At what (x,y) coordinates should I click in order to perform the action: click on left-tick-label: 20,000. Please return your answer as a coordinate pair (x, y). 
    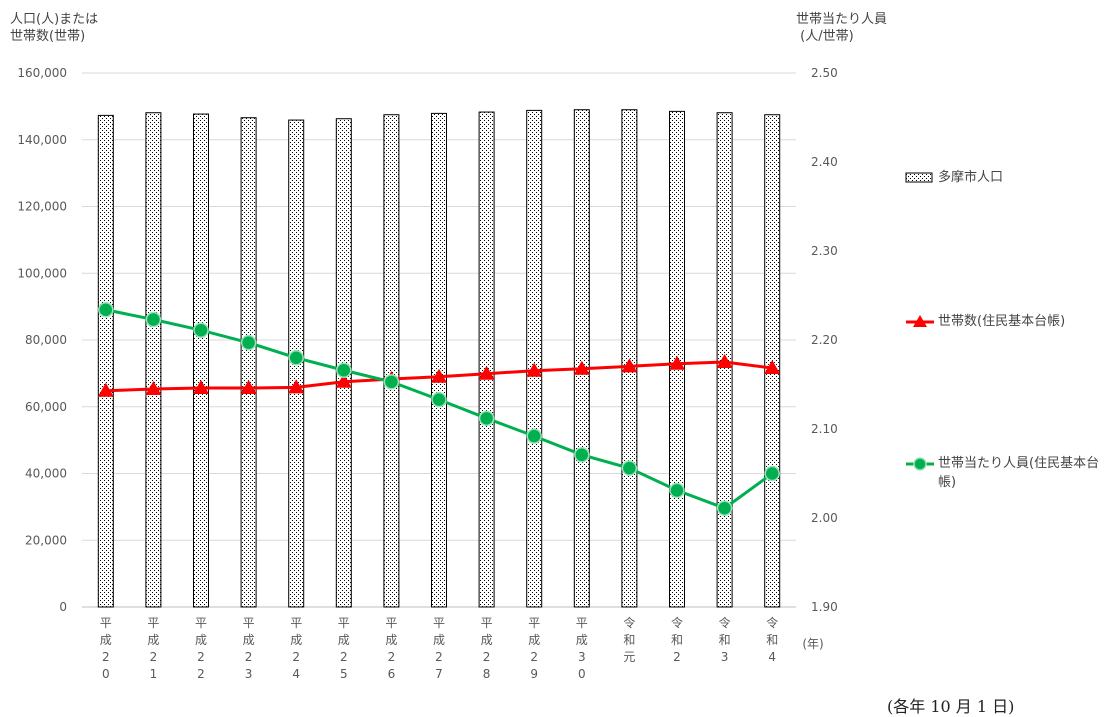
    Looking at the image, I should click on (46, 540).